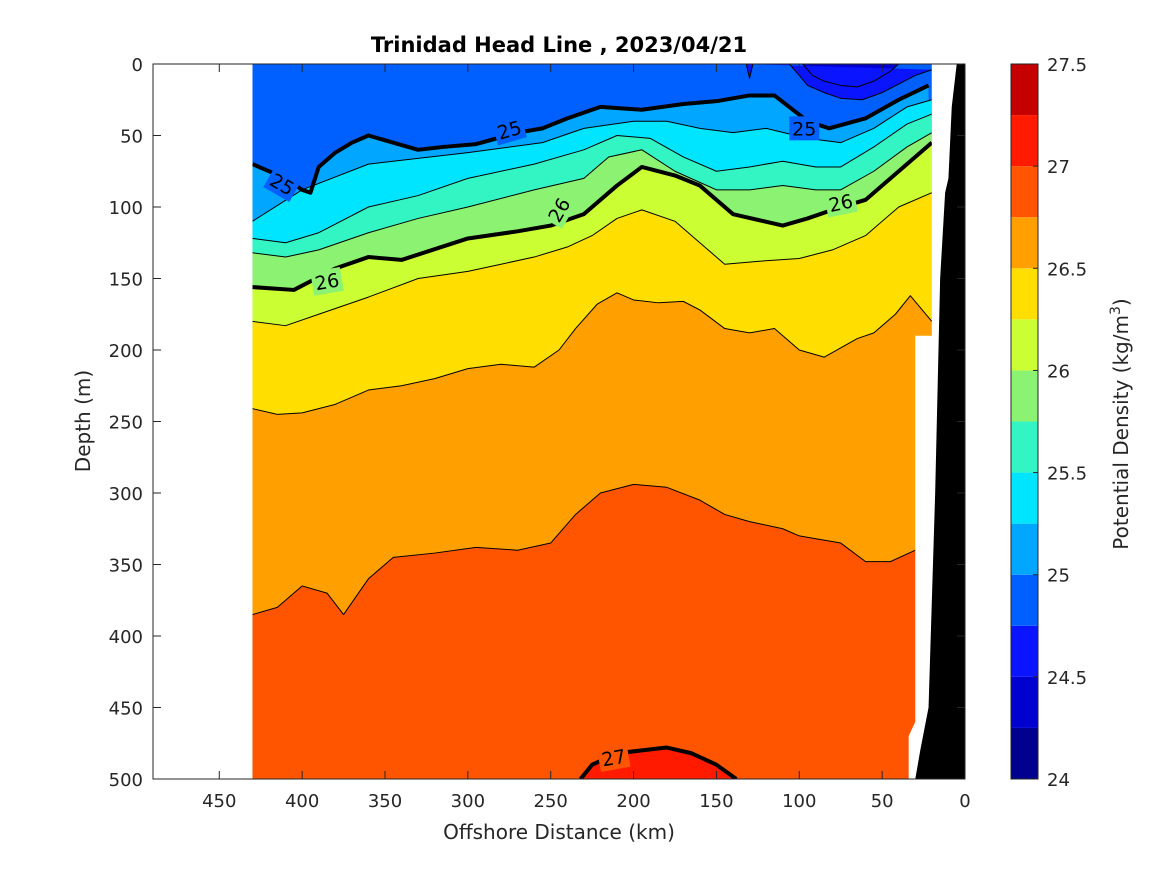 This screenshot has width=1167, height=875. What do you see at coordinates (126, 494) in the screenshot?
I see `y-tick-label: 300` at bounding box center [126, 494].